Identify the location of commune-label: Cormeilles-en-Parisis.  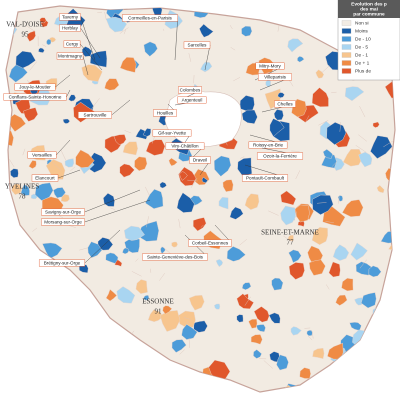
(150, 17).